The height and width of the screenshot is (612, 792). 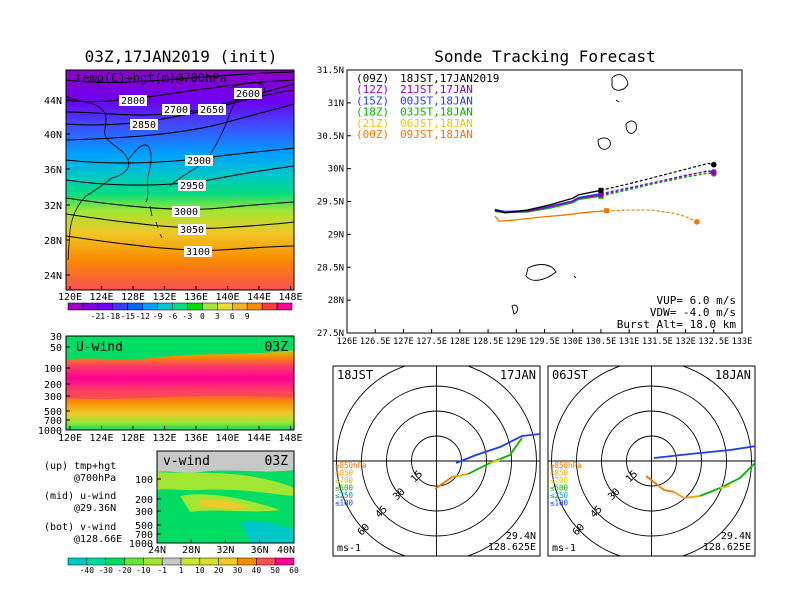 I want to click on track-line-09z, so click(x=548, y=201).